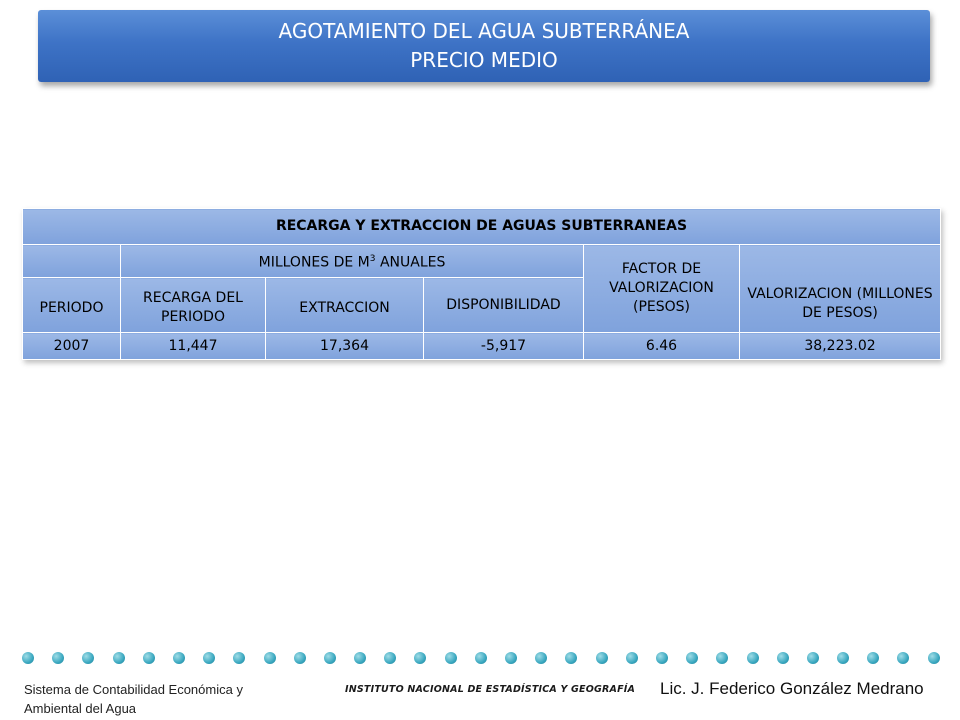 The image size is (960, 720). I want to click on group-header-text: MILLONES DE M, so click(314, 262).